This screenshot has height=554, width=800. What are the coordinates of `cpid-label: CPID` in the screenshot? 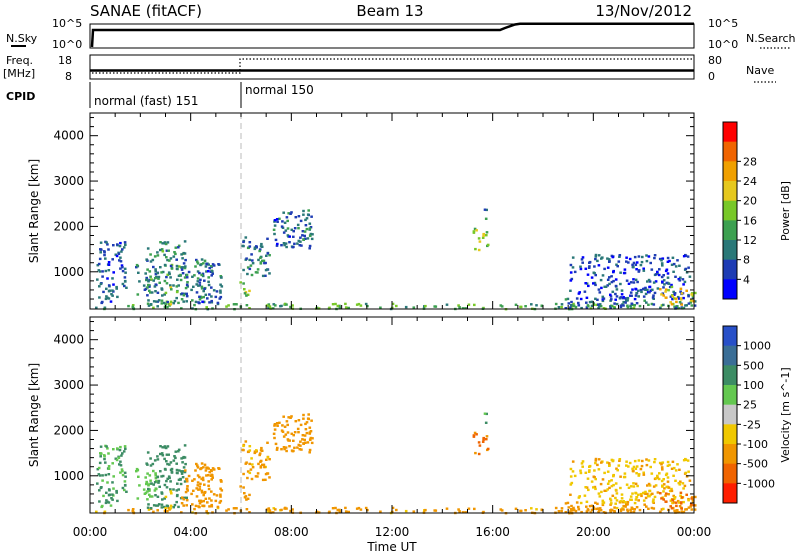 It's located at (20, 96).